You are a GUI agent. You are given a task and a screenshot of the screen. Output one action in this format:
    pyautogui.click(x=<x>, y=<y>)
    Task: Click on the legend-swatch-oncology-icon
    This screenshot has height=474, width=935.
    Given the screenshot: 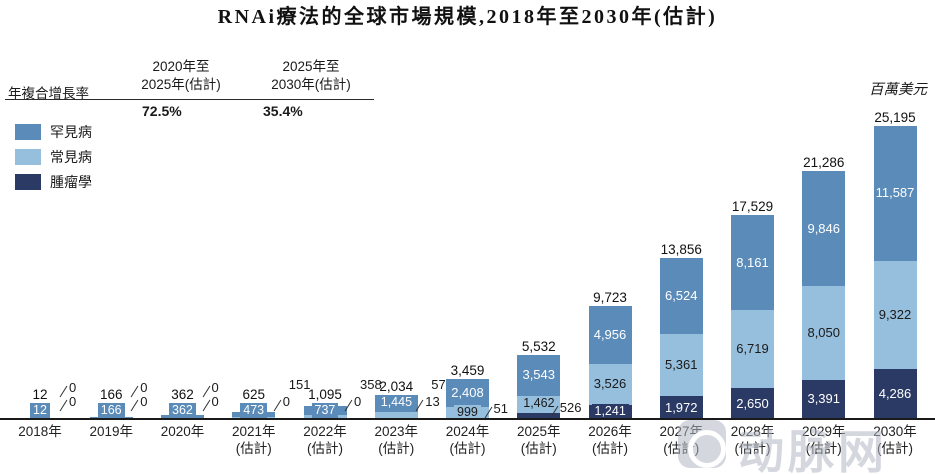 What is the action you would take?
    pyautogui.click(x=28, y=181)
    